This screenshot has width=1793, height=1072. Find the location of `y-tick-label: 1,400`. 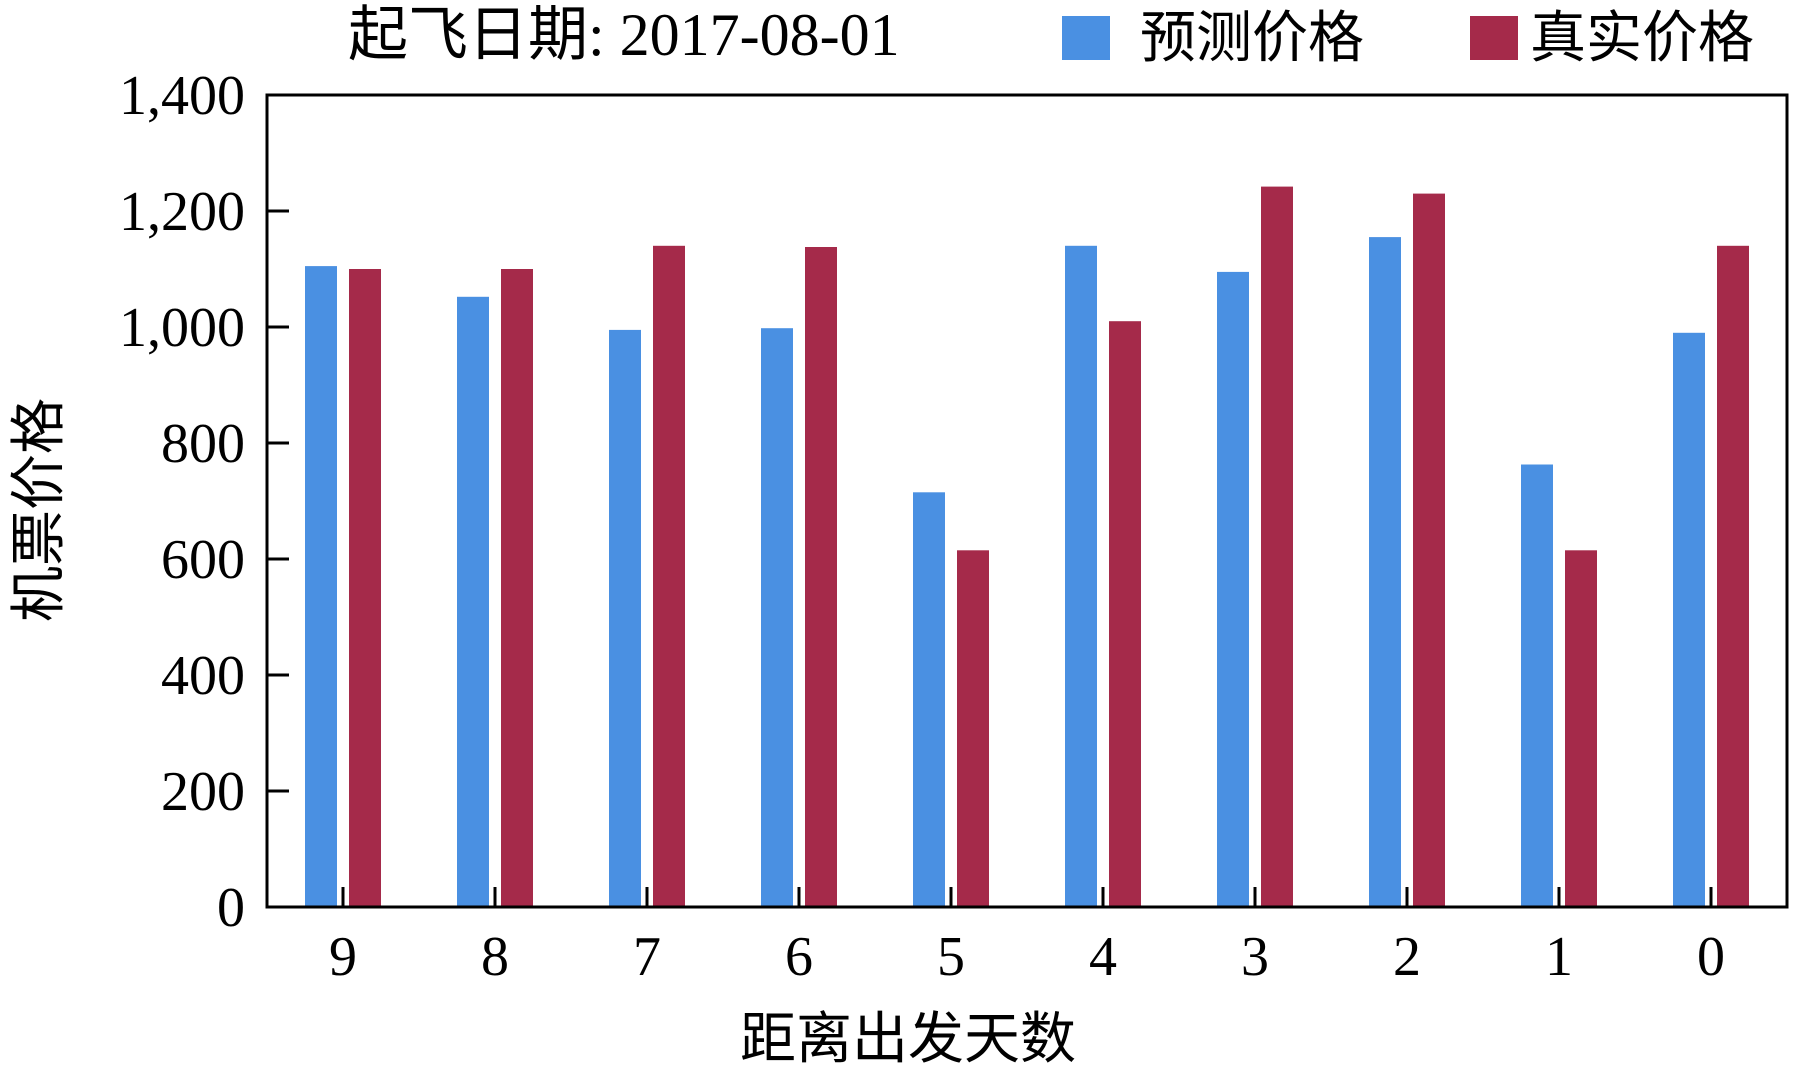

y-tick-label: 1,400 is located at coordinates (182, 96).